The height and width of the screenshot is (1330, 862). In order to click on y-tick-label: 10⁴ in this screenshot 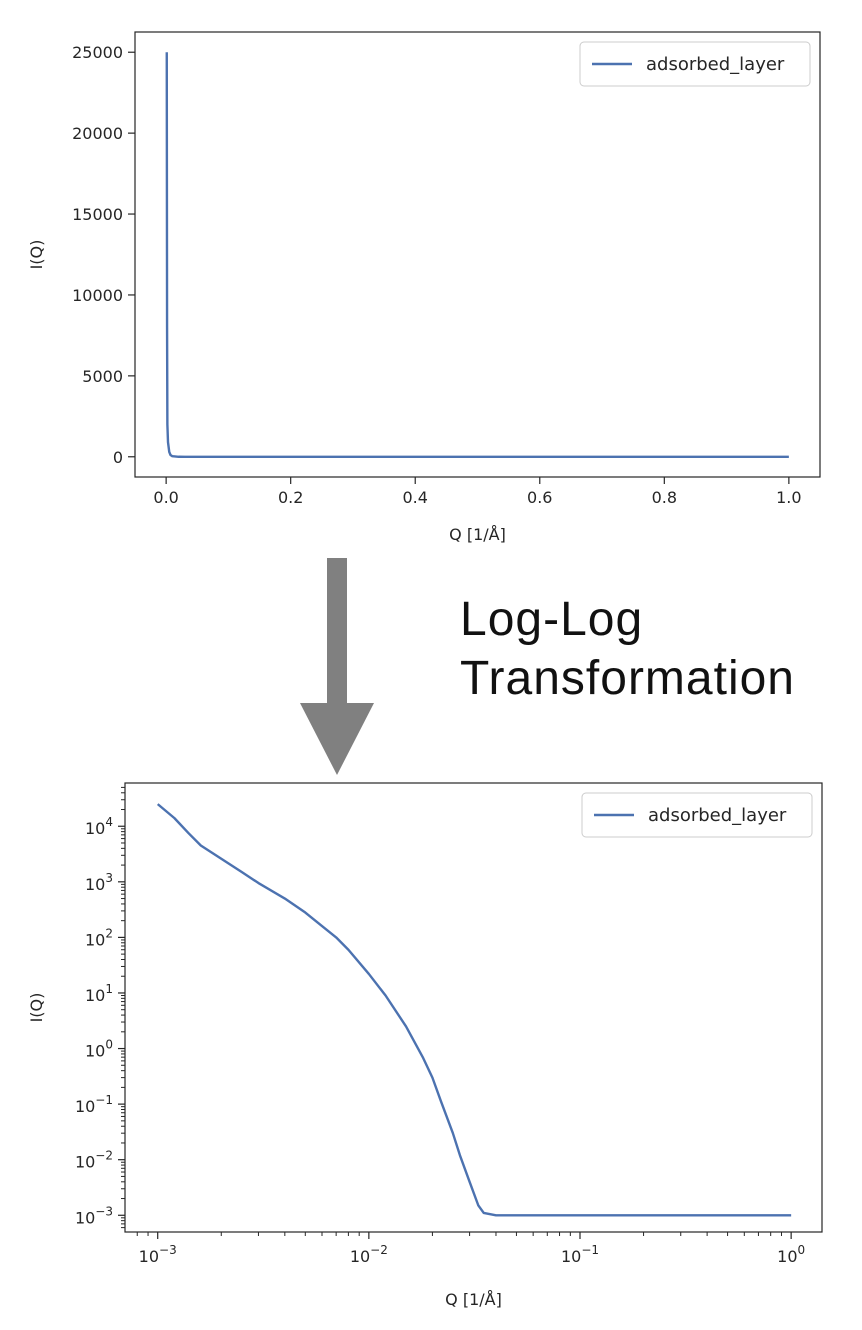, I will do `click(99, 826)`.